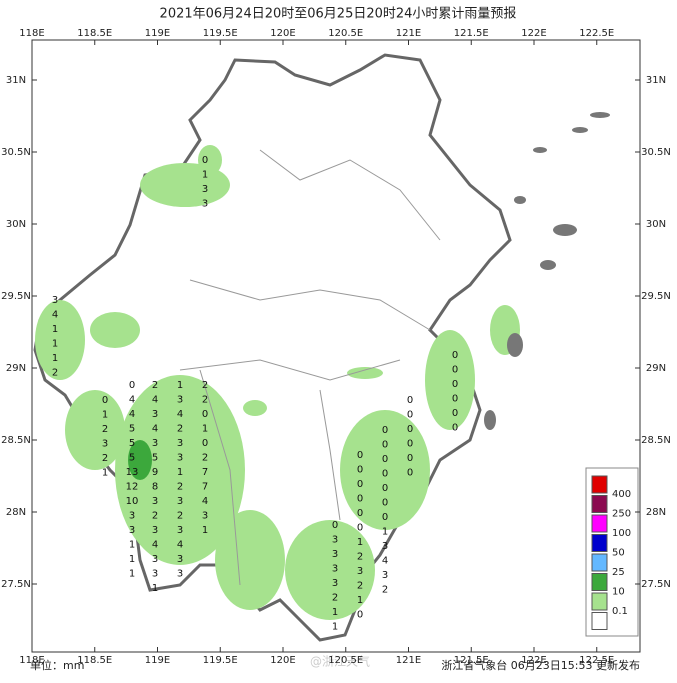  What do you see at coordinates (533, 33) in the screenshot?
I see `lon-label: 122E` at bounding box center [533, 33].